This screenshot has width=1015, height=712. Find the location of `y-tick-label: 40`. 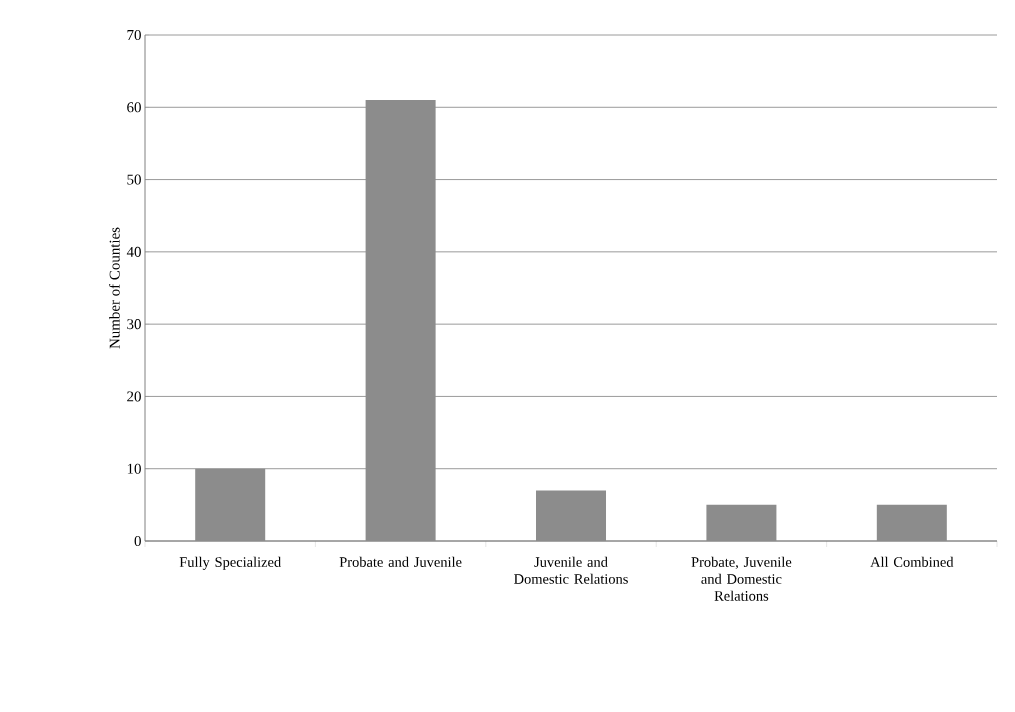

y-tick-label: 40 is located at coordinates (133, 251).